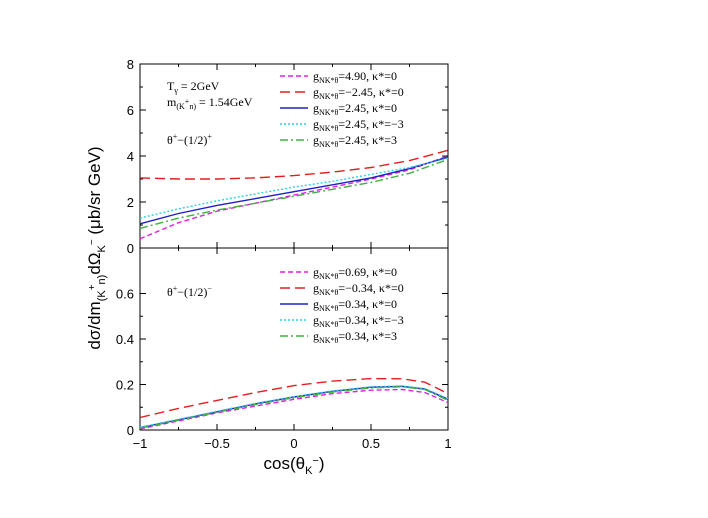 The height and width of the screenshot is (518, 708). I want to click on x-axis-title: cos(θK−), so click(293, 465).